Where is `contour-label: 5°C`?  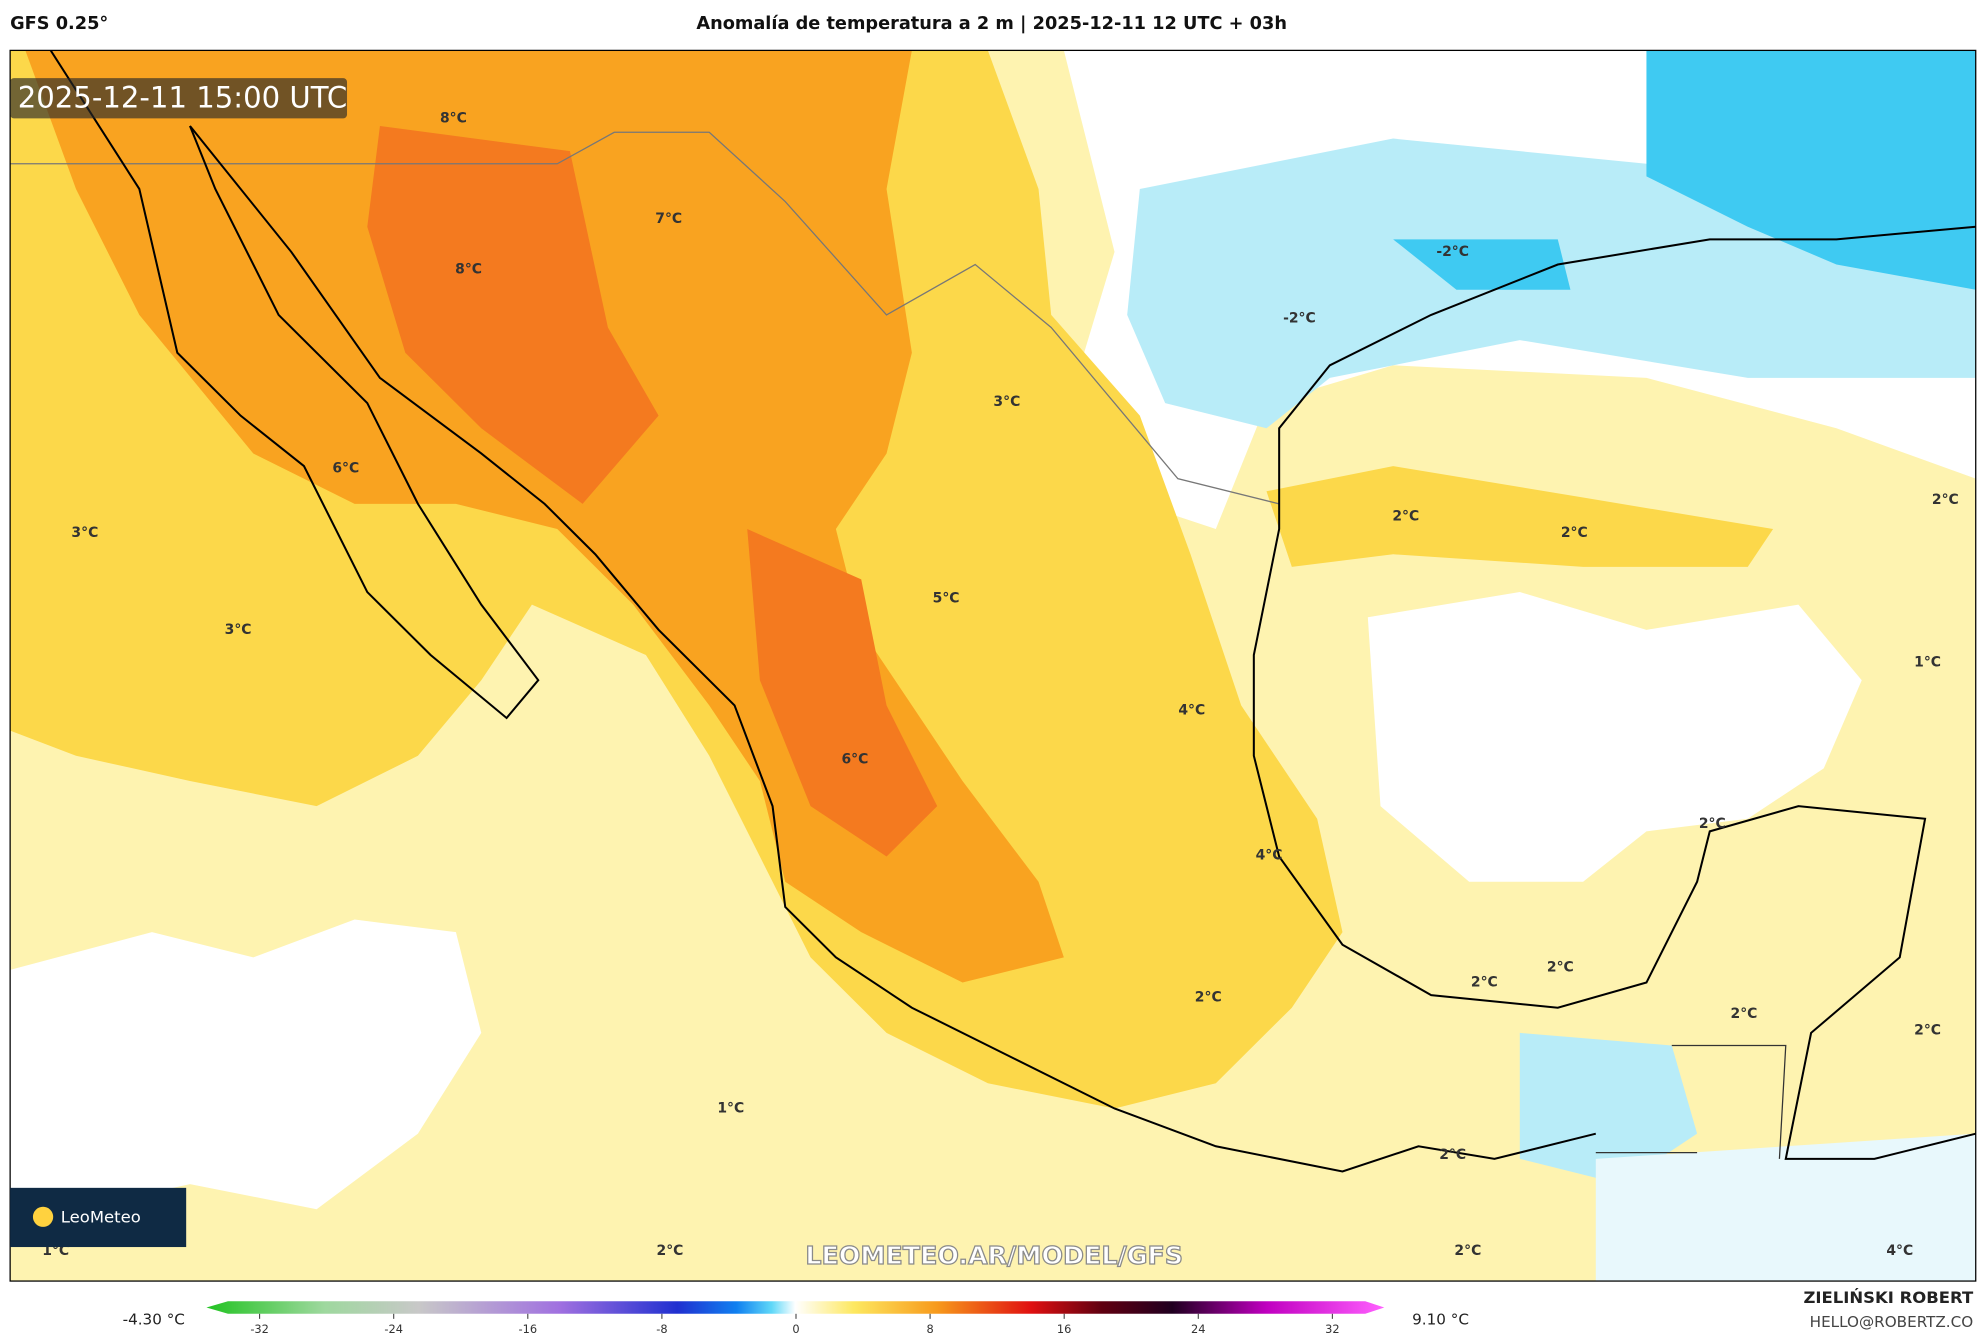
contour-label: 5°C is located at coordinates (946, 598).